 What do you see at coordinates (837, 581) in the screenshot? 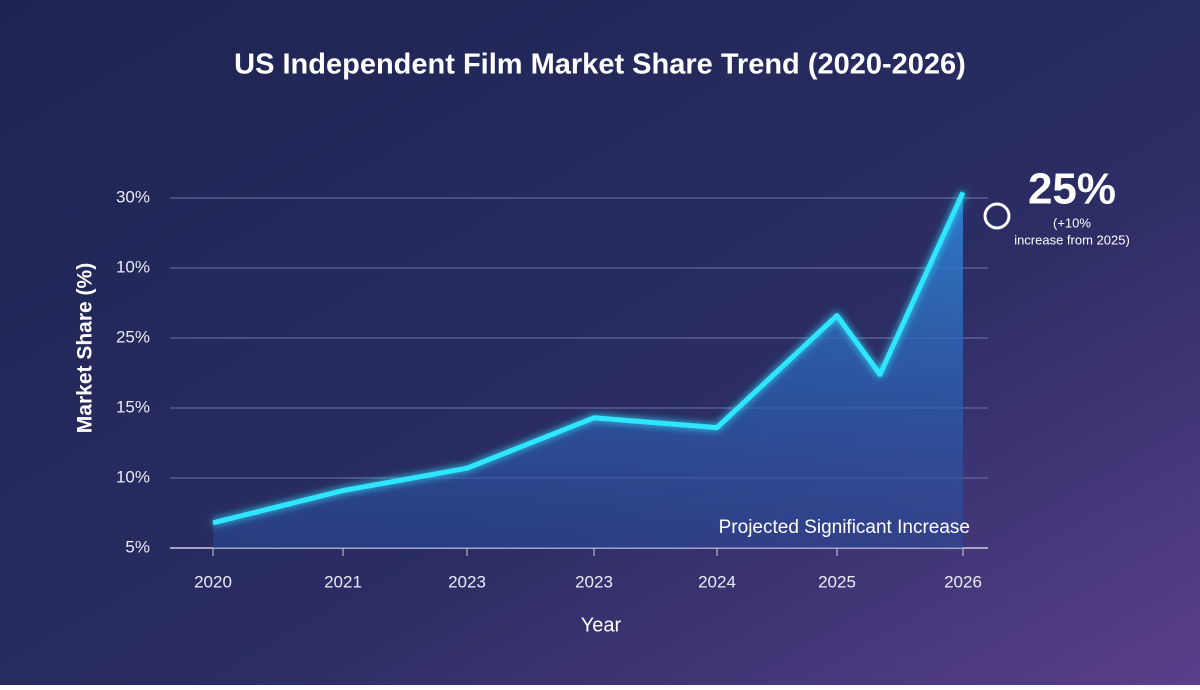
I see `x-tick-label: 2025` at bounding box center [837, 581].